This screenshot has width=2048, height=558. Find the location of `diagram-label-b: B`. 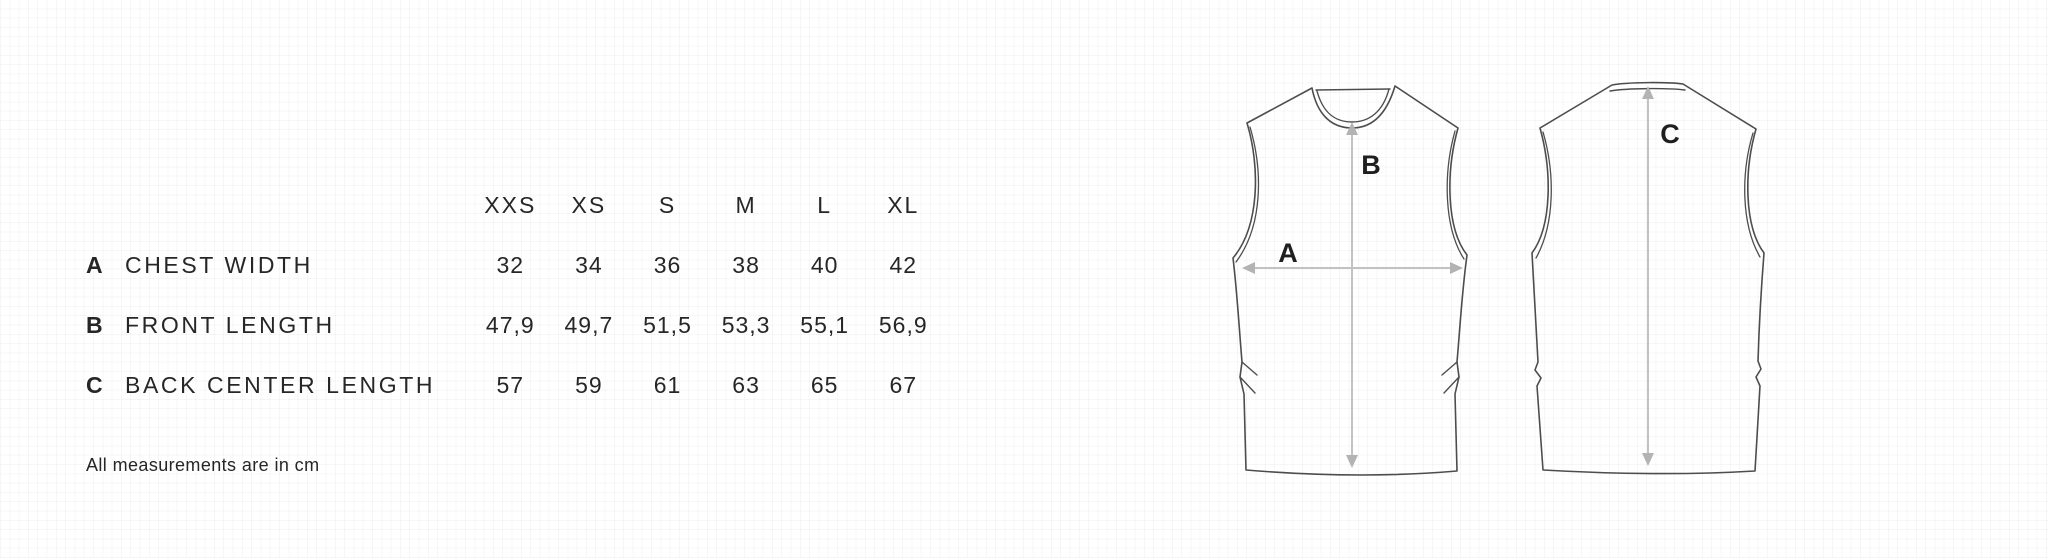

diagram-label-b: B is located at coordinates (1371, 165).